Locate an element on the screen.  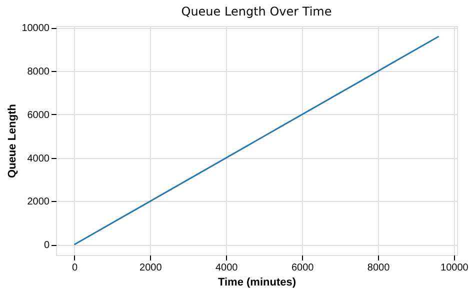
x-tick-label: 10000 is located at coordinates (454, 268).